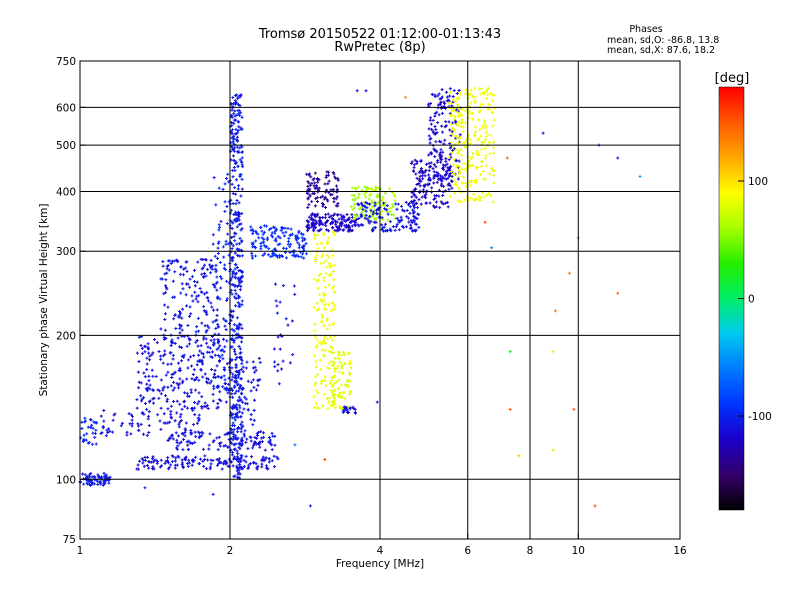 This screenshot has height=600, width=800. Describe the element at coordinates (80, 551) in the screenshot. I see `x-tick-label: 1` at that location.